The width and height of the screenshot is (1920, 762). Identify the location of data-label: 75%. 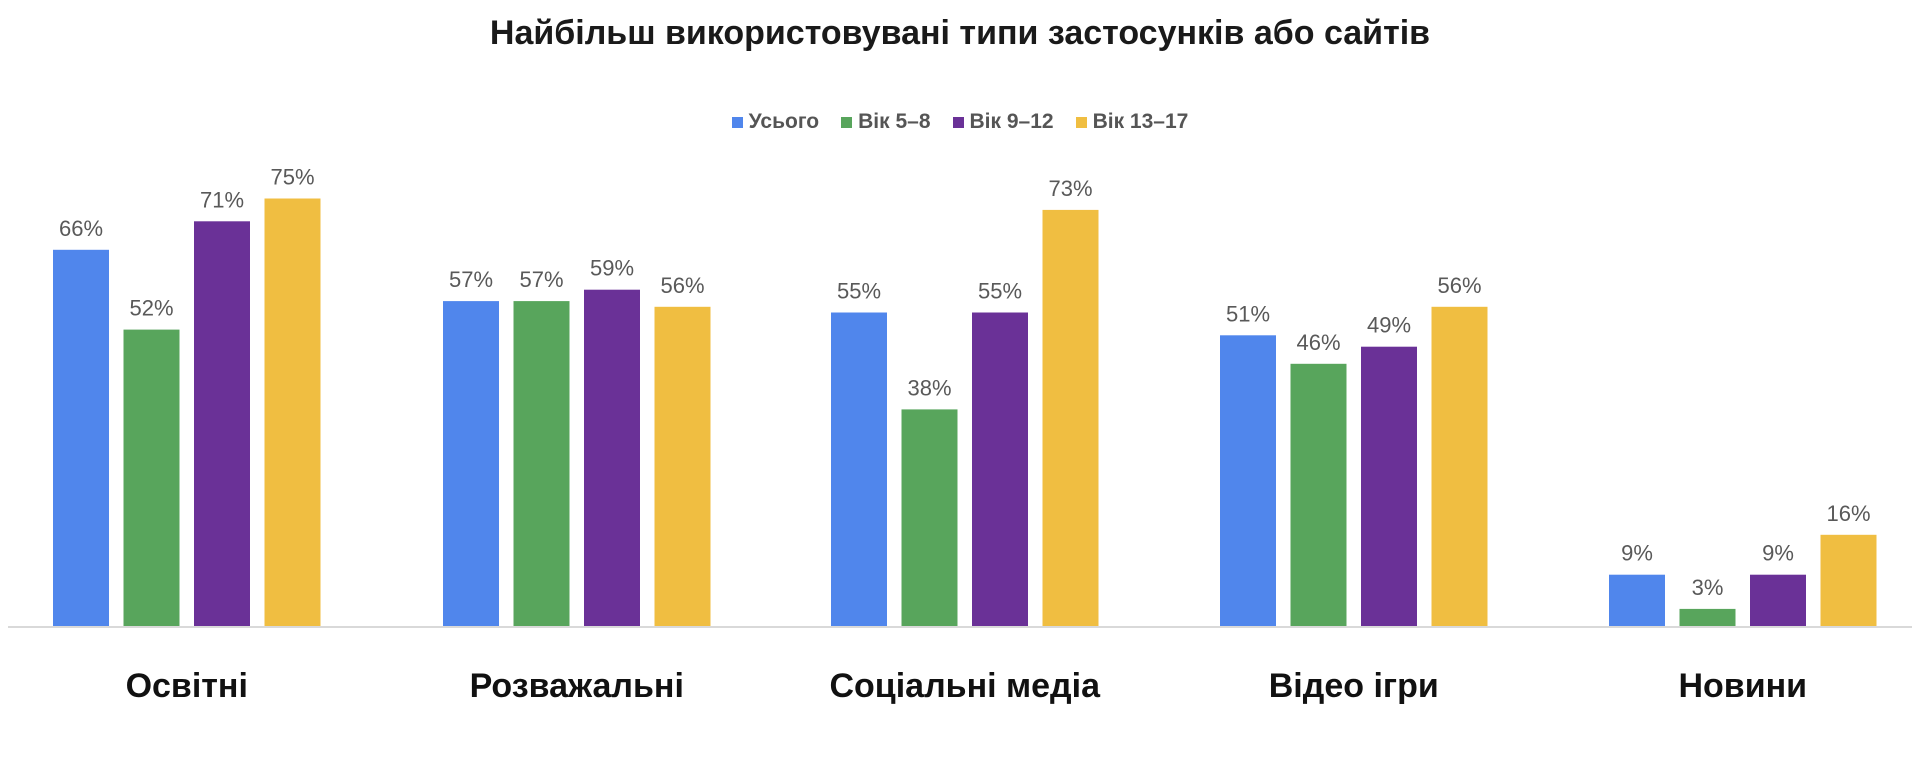
(292, 177).